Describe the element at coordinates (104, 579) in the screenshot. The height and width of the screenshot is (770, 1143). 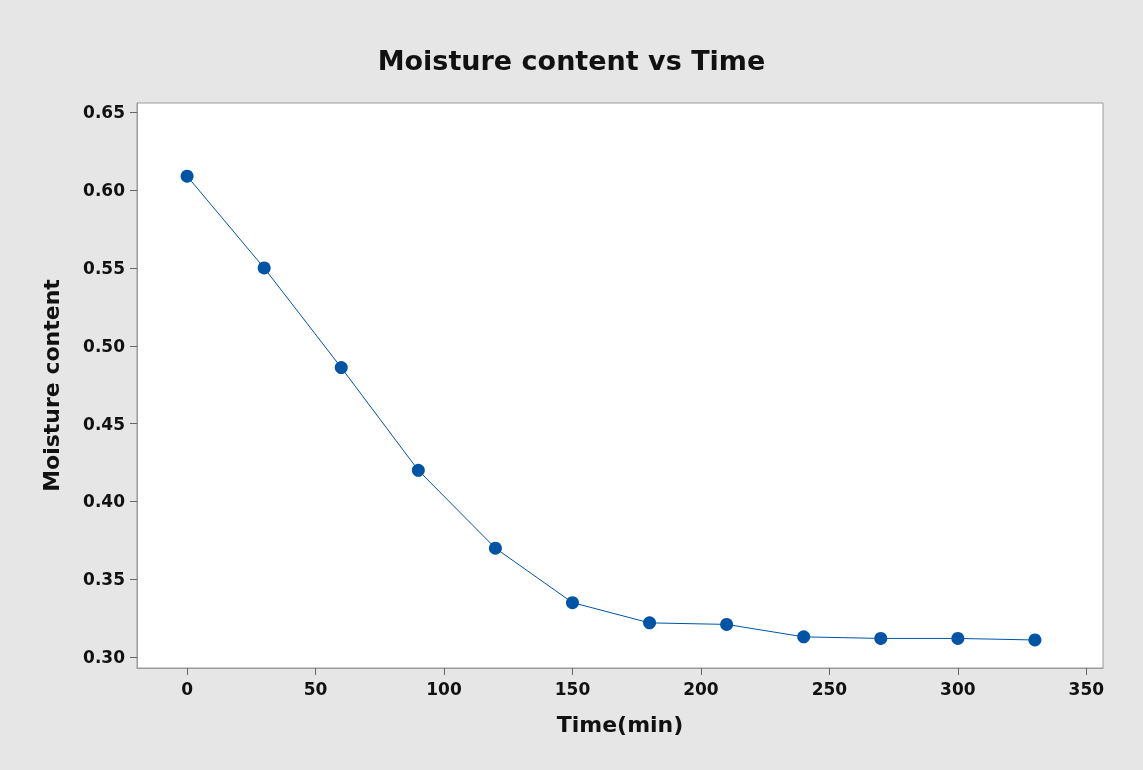
I see `y-tick-label: 0.35` at that location.